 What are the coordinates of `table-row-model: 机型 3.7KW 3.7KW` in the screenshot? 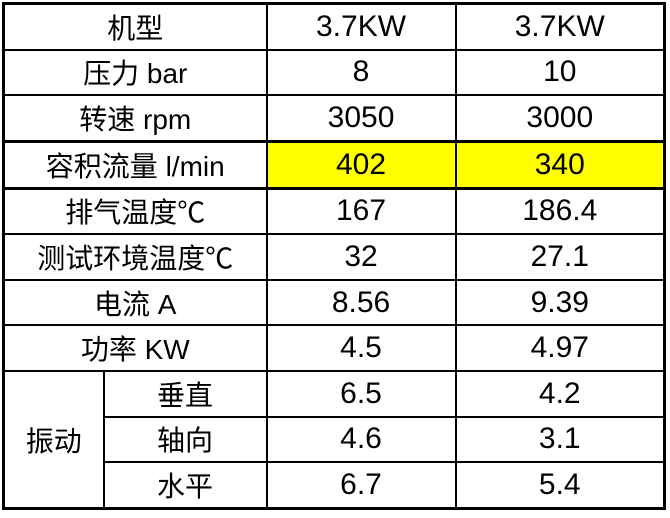 It's located at (334, 26).